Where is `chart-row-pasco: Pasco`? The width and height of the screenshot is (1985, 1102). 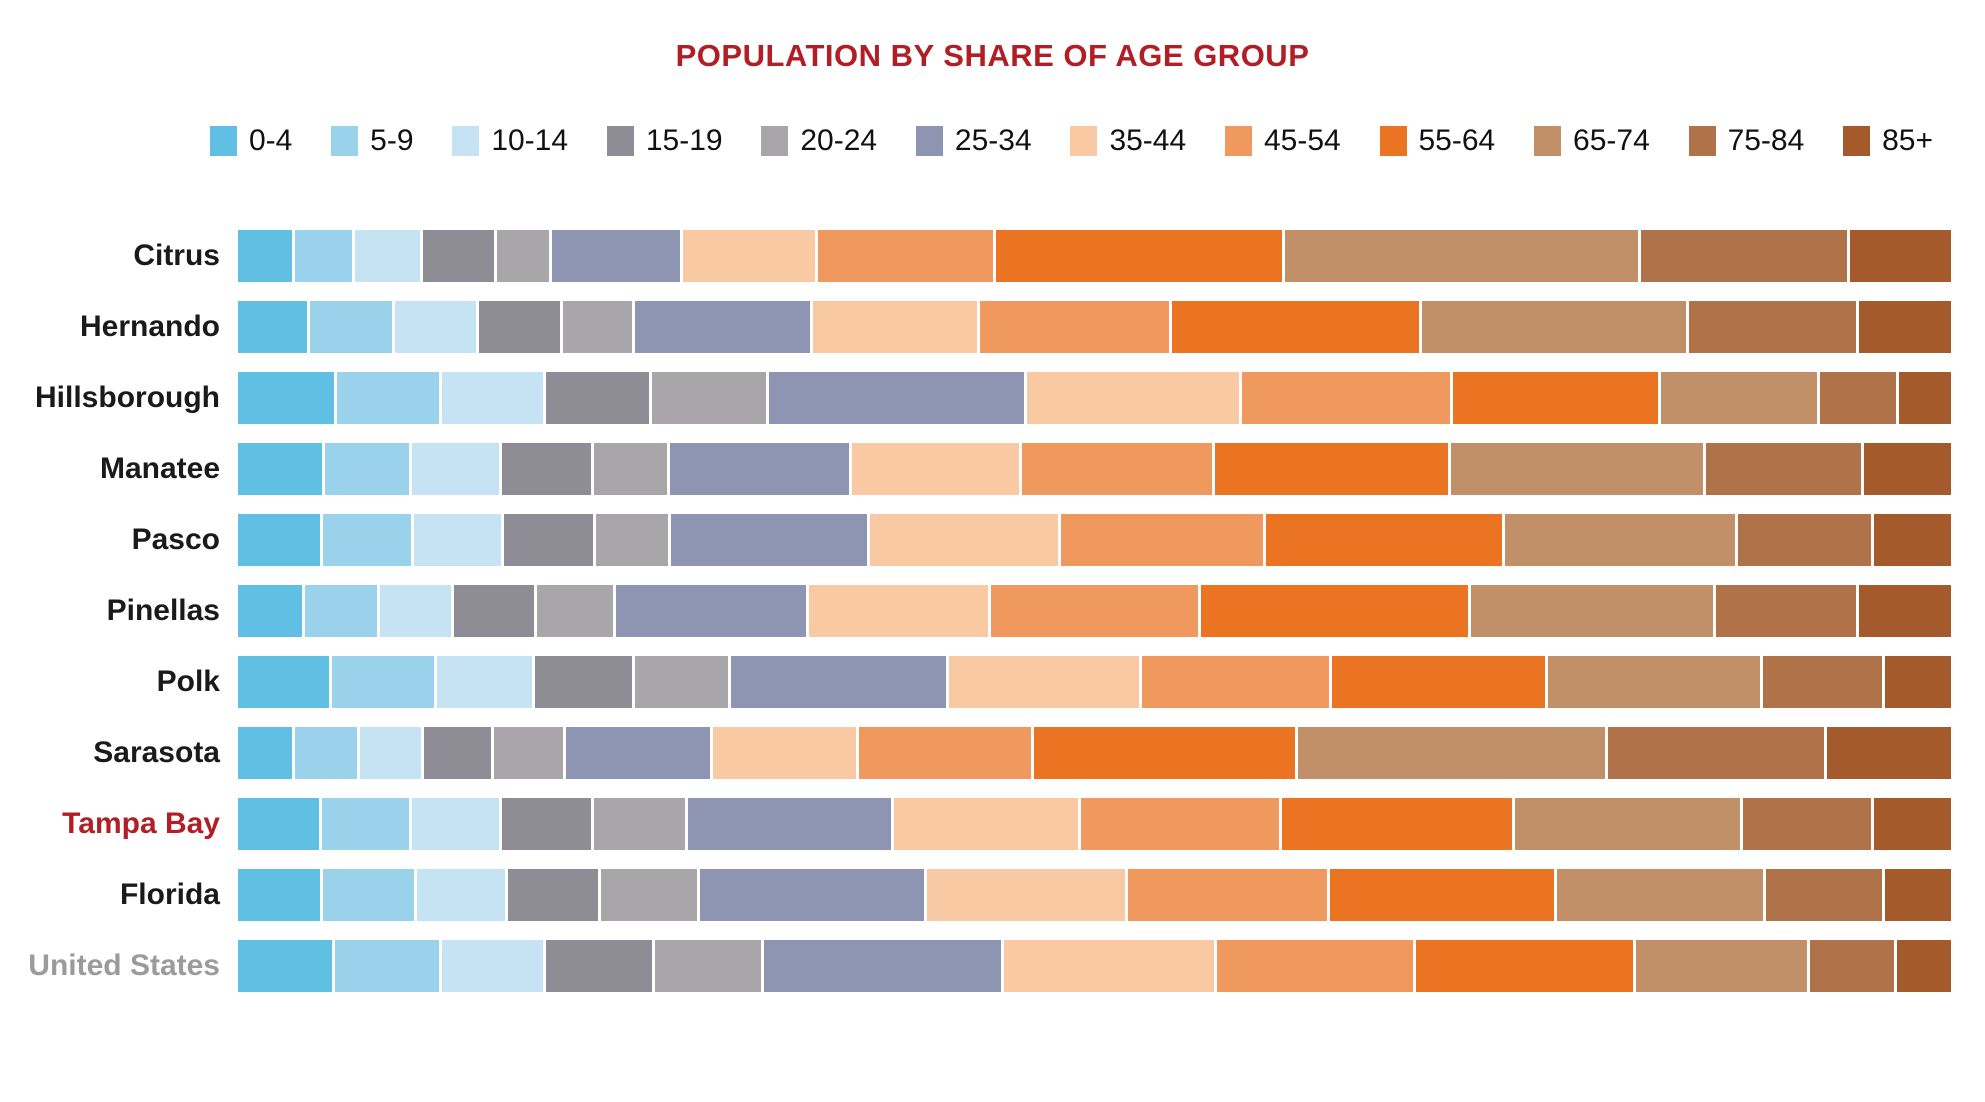
chart-row-pasco: Pasco is located at coordinates (975, 540).